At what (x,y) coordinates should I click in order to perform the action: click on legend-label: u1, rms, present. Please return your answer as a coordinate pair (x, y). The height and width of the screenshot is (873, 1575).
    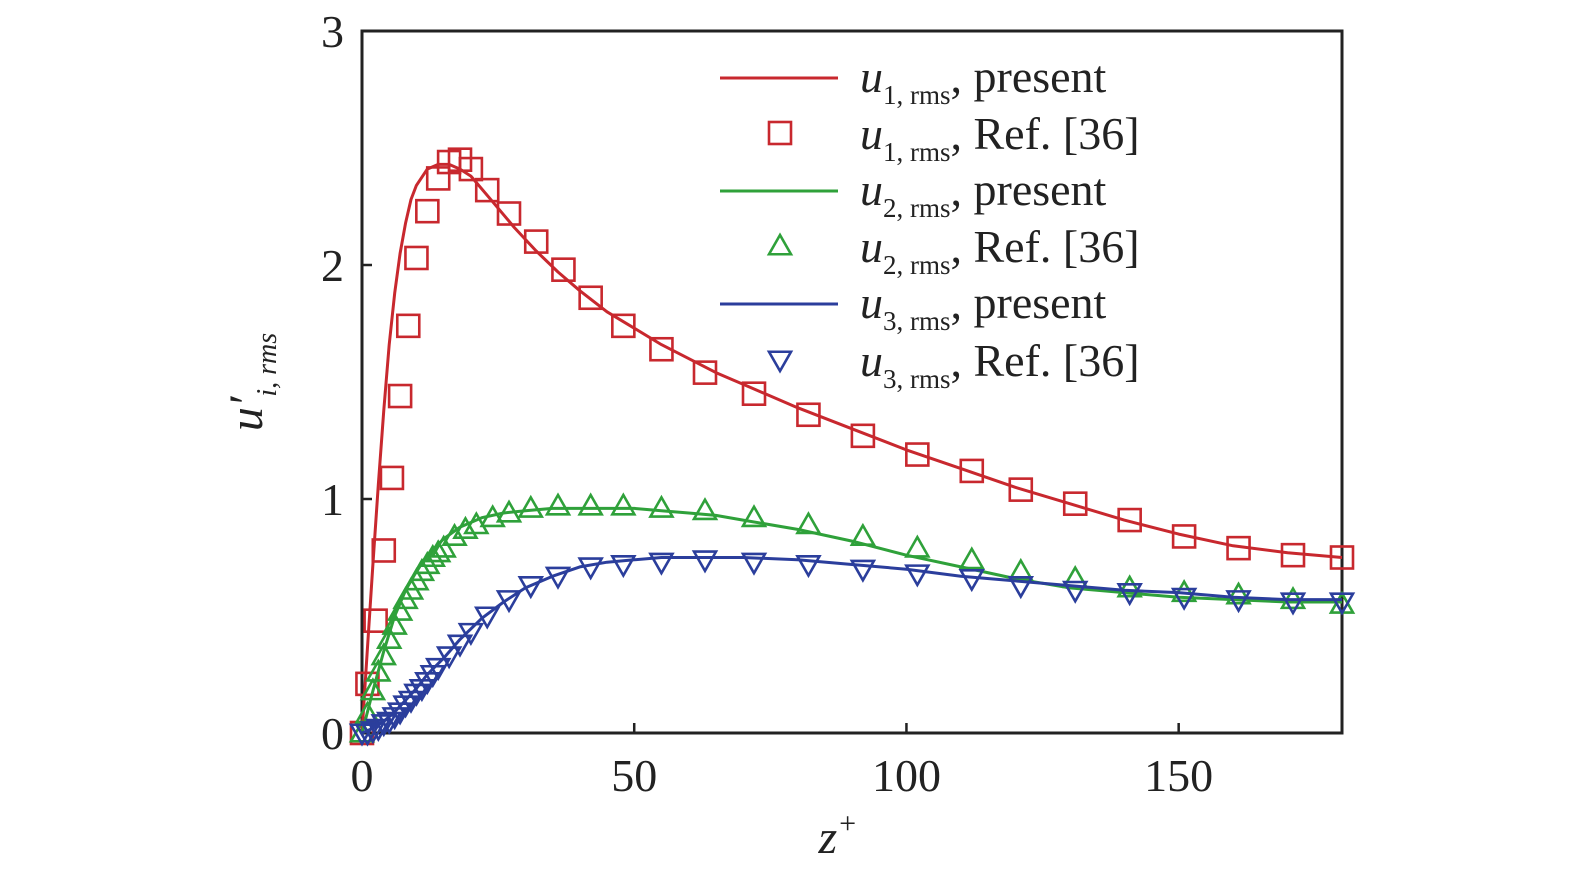
    Looking at the image, I should click on (983, 80).